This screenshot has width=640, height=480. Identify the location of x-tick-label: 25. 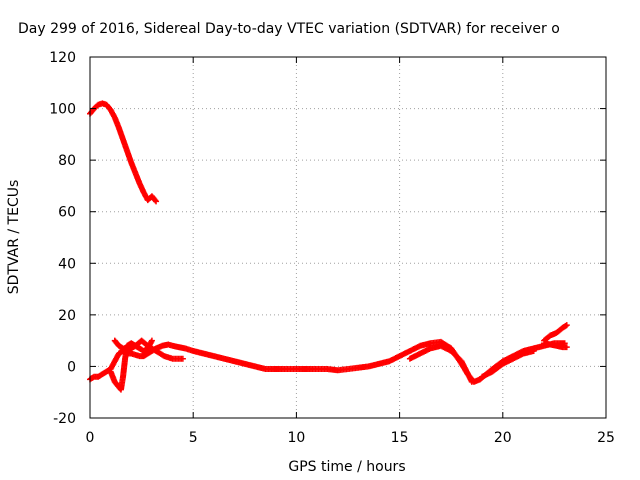
(606, 438).